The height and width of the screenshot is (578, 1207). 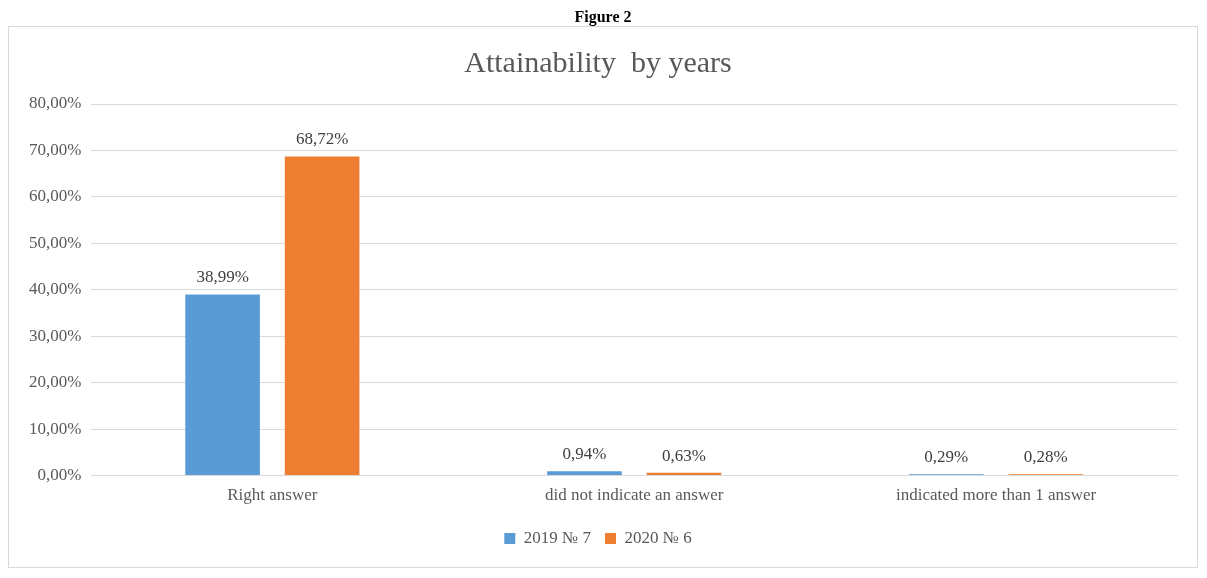 I want to click on y-tick-label: 10,00%, so click(x=55, y=428).